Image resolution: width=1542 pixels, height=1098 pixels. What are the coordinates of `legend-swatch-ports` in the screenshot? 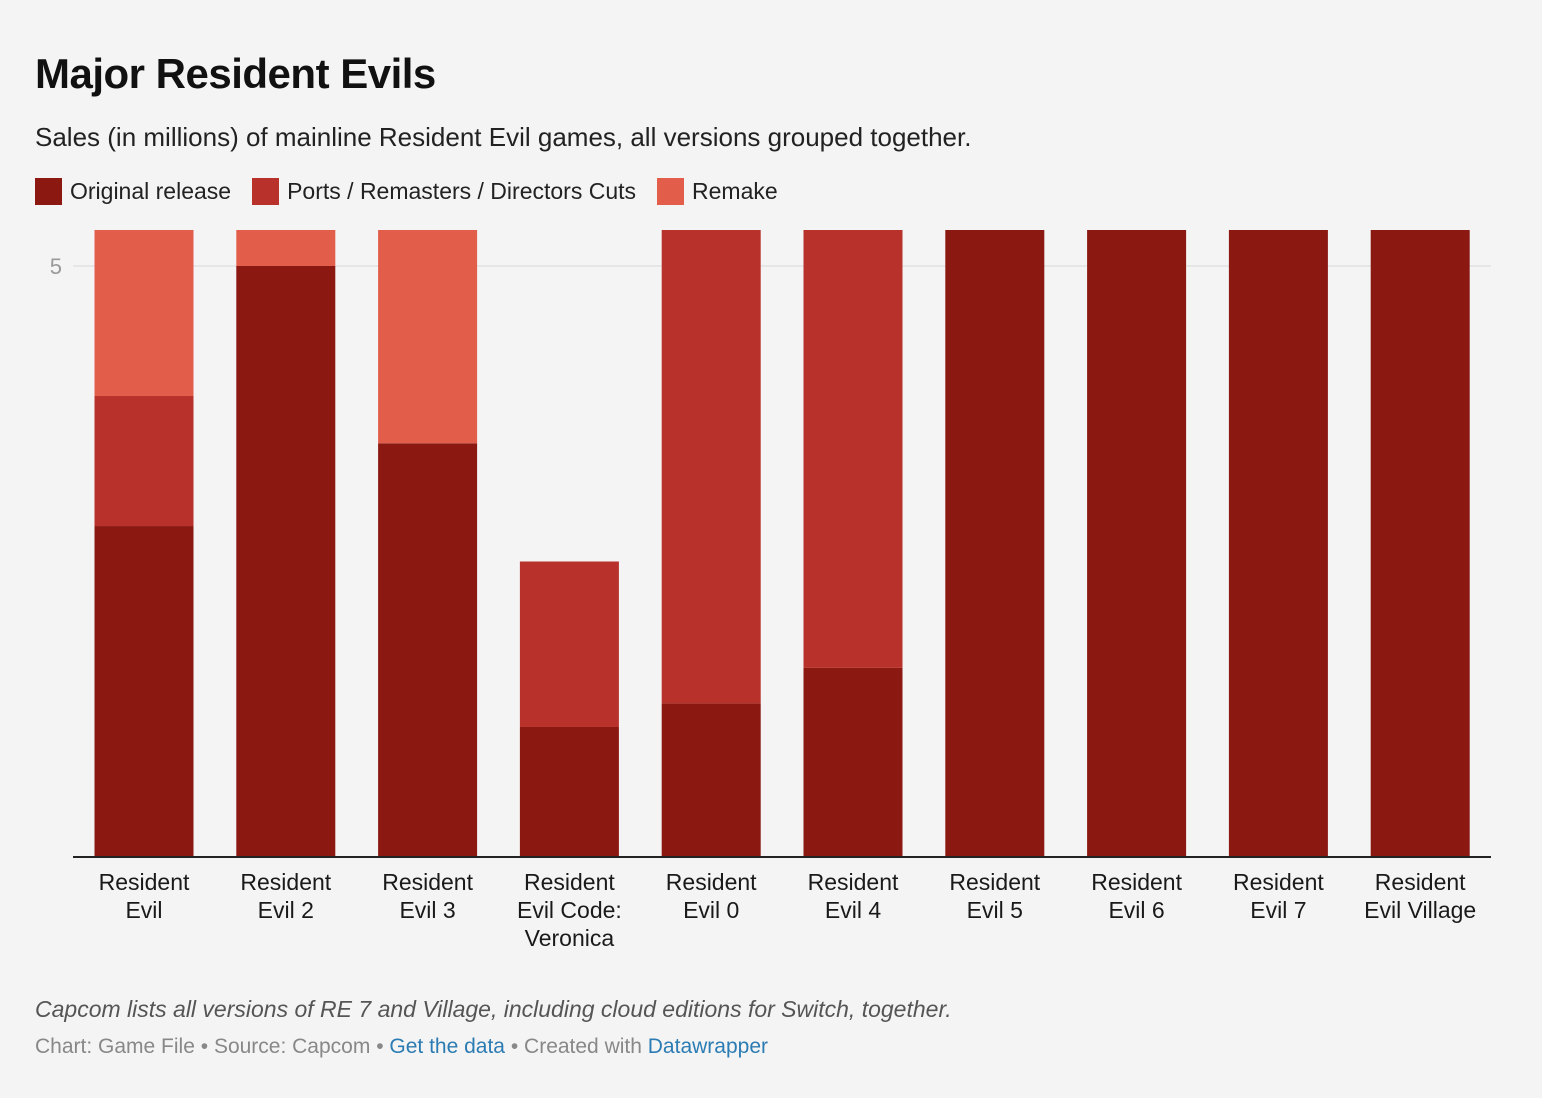 It's located at (266, 191).